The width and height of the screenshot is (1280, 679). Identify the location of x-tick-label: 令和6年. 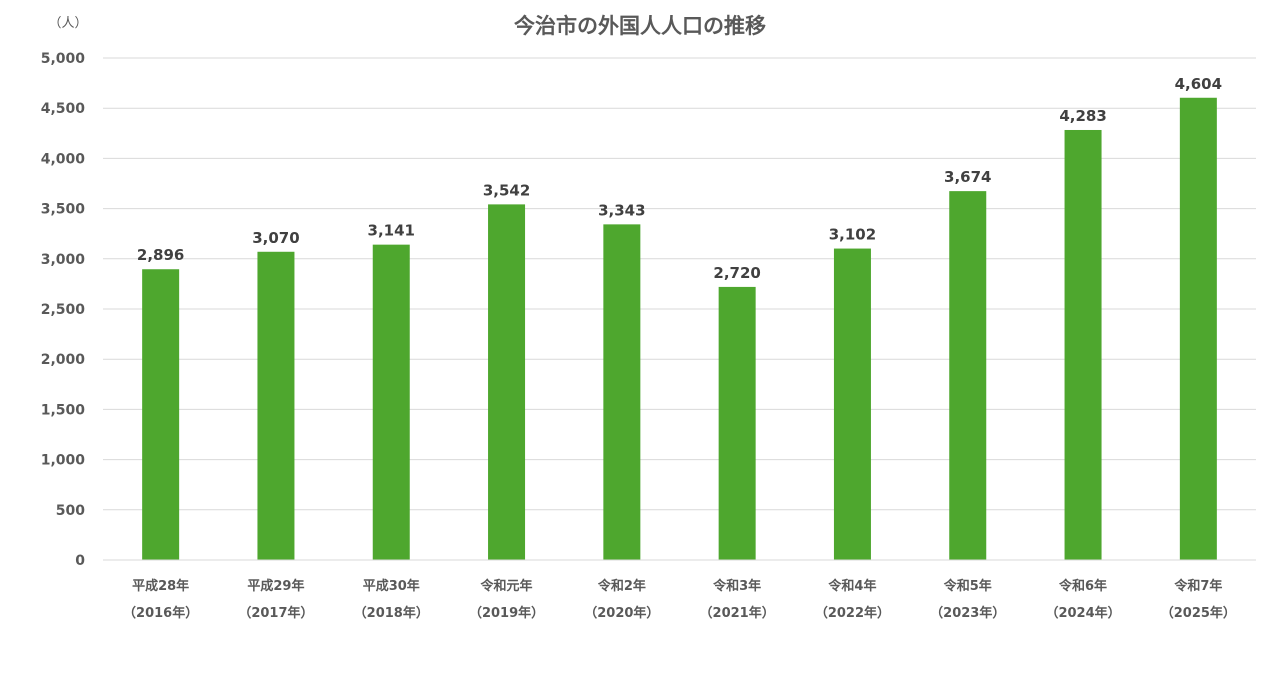
(1083, 586).